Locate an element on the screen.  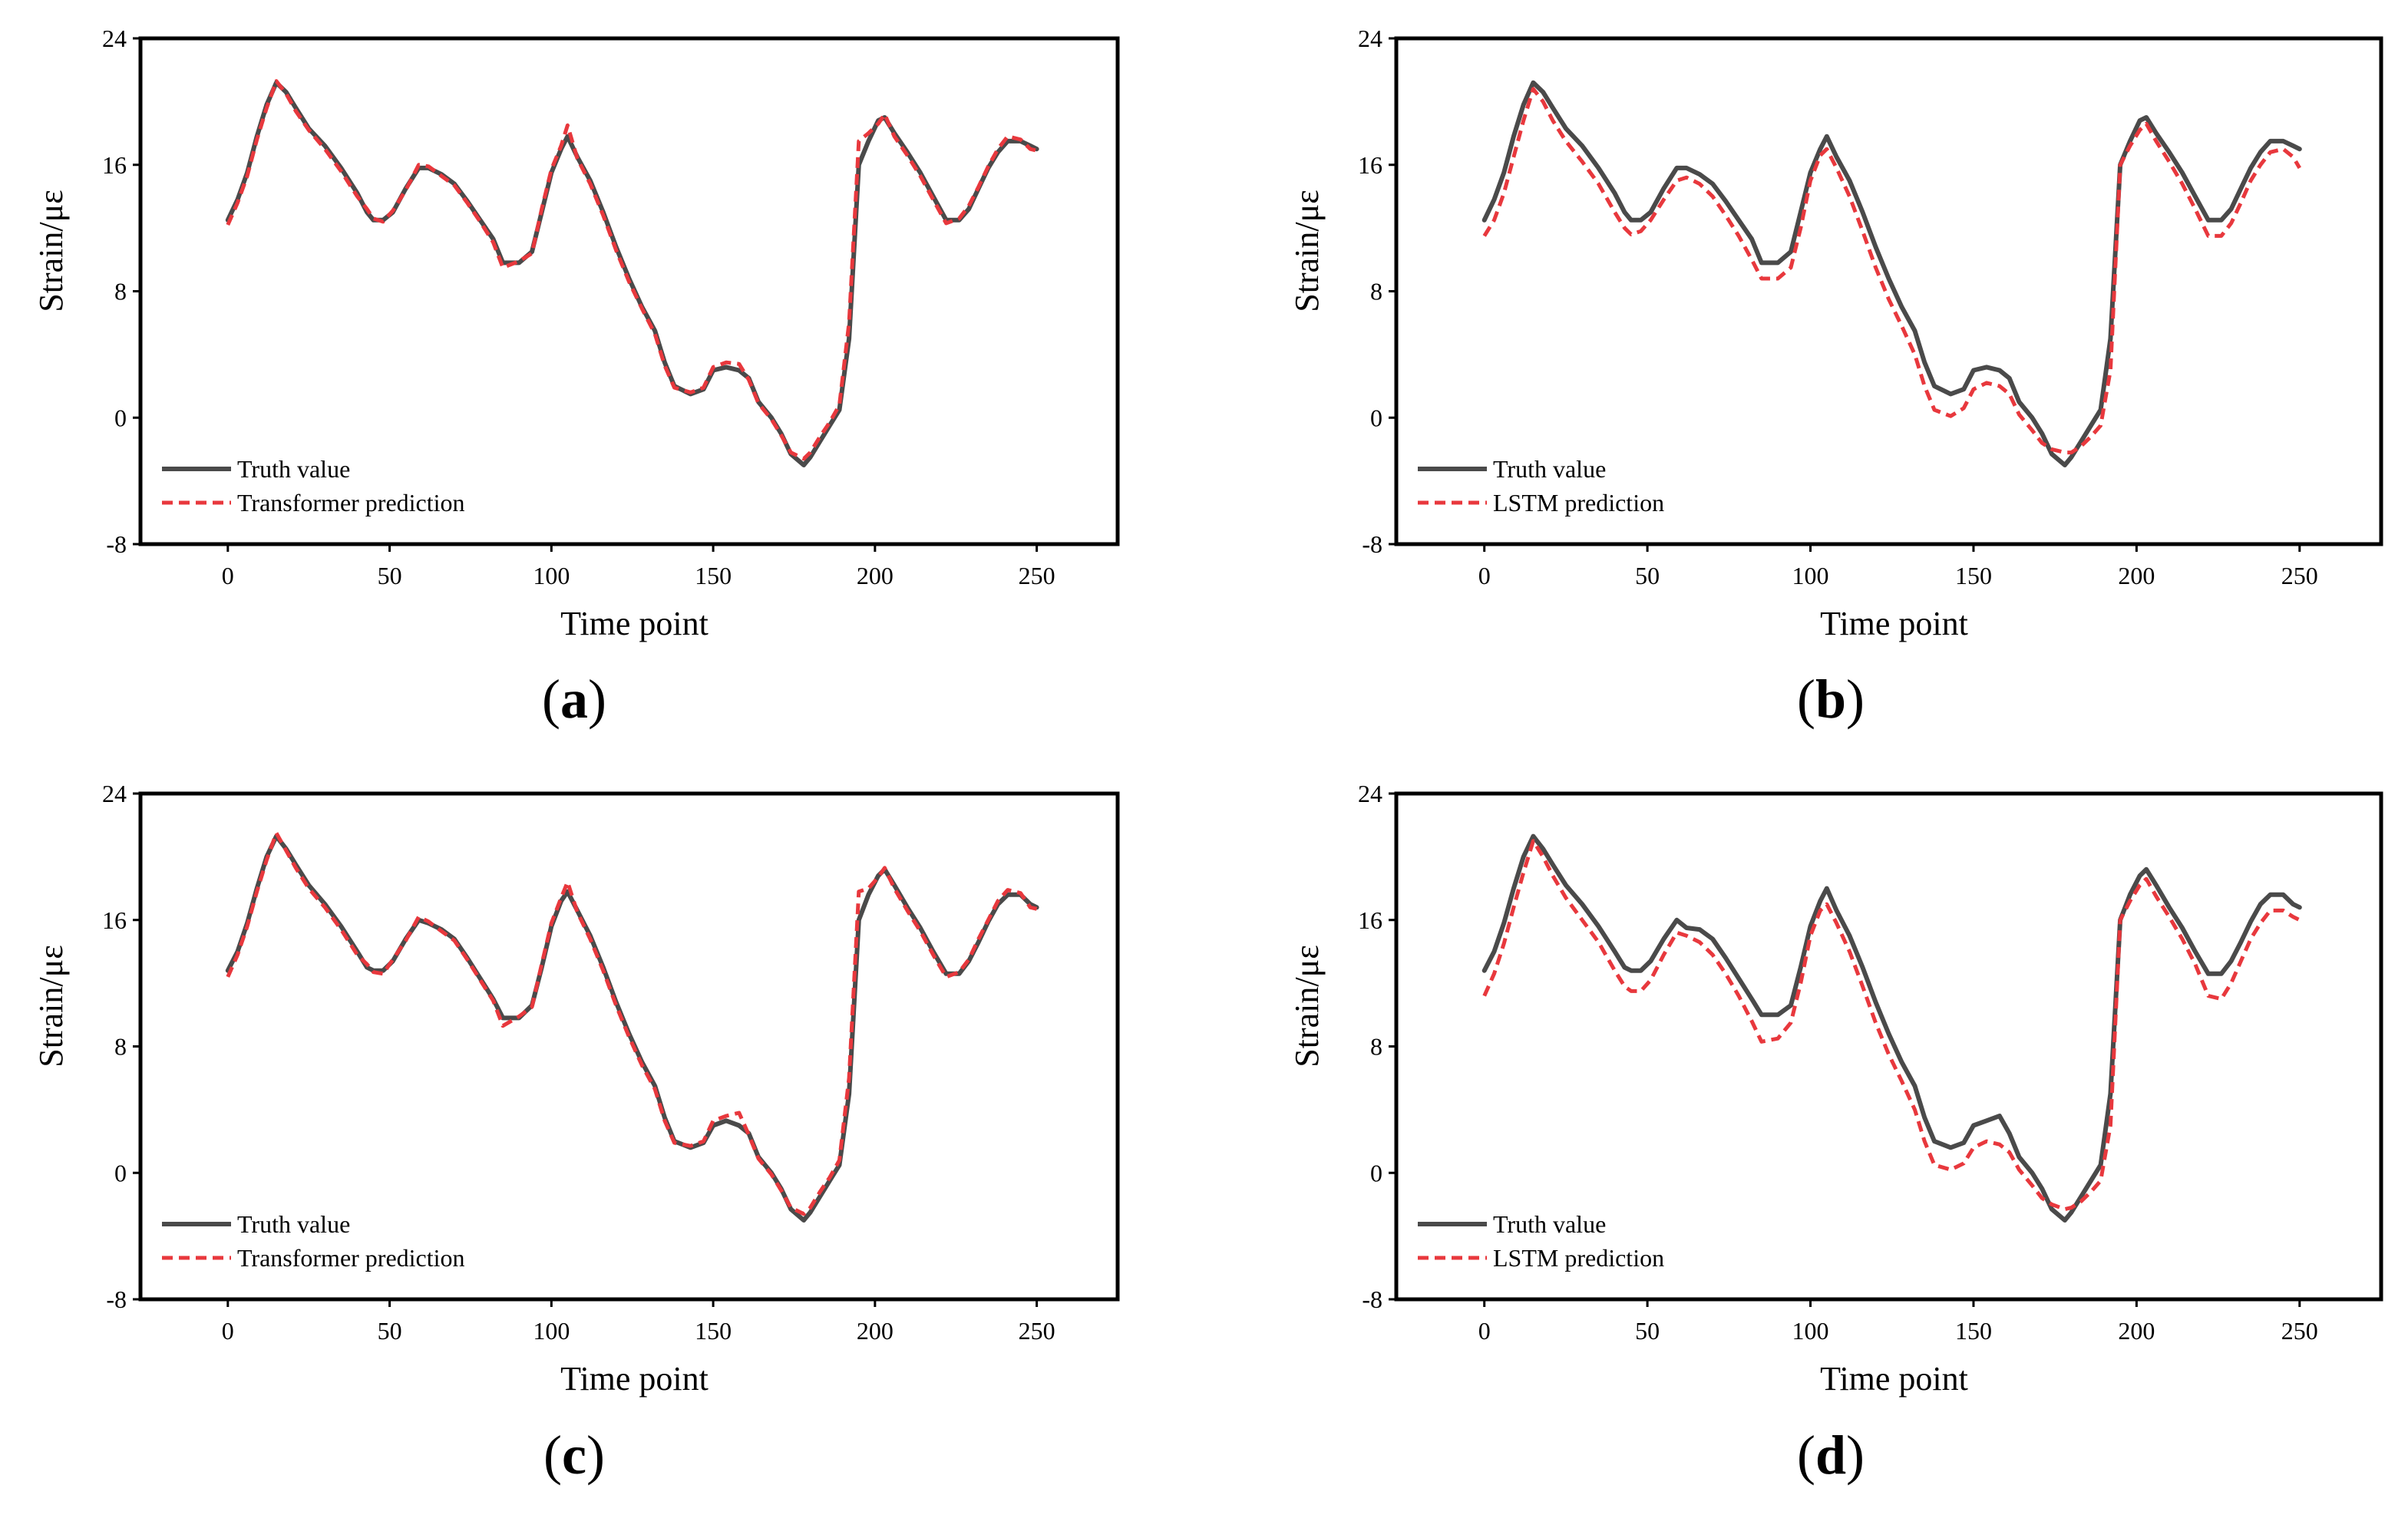
x-tick-label-b: 100 is located at coordinates (1811, 575).